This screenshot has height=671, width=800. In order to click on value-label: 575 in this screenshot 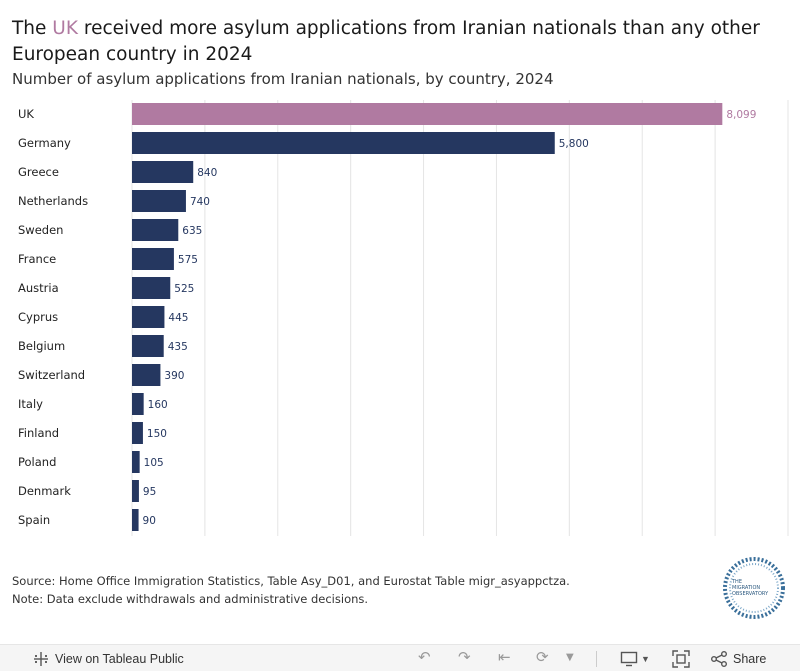, I will do `click(188, 260)`.